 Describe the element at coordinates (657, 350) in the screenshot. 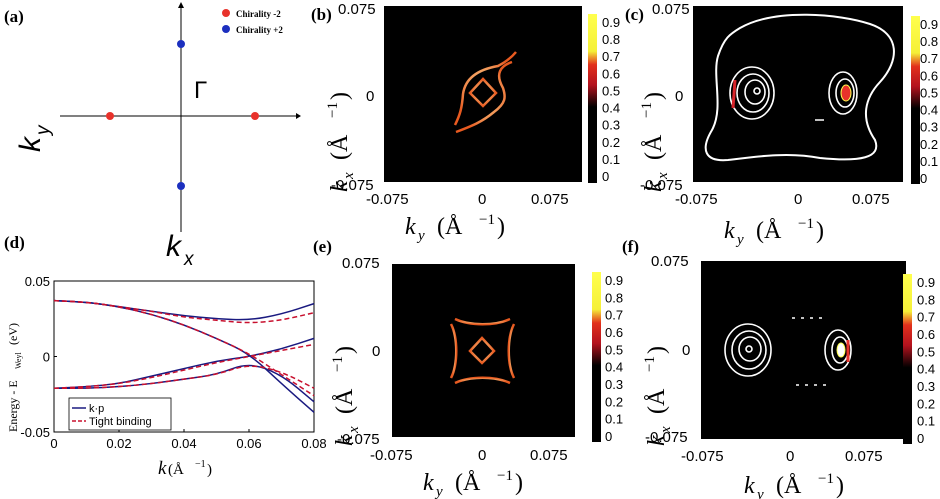

I see `panel-f-ylabel-close: )` at that location.